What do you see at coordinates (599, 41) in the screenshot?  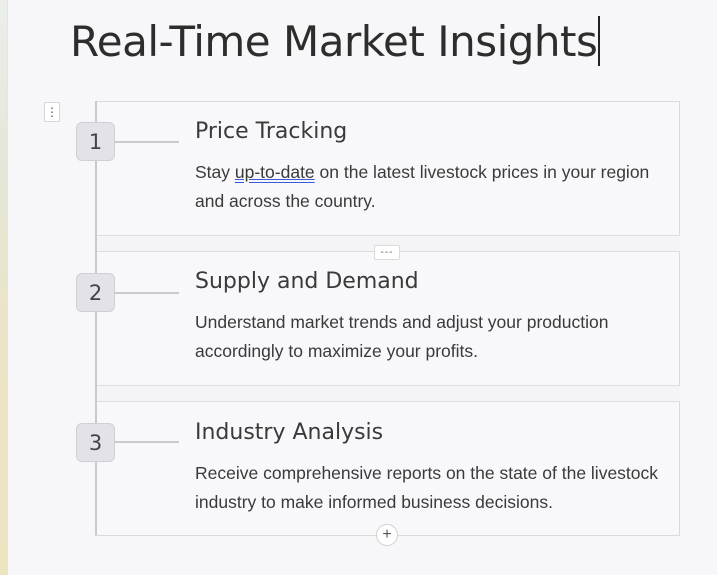 I see `text-cursor` at bounding box center [599, 41].